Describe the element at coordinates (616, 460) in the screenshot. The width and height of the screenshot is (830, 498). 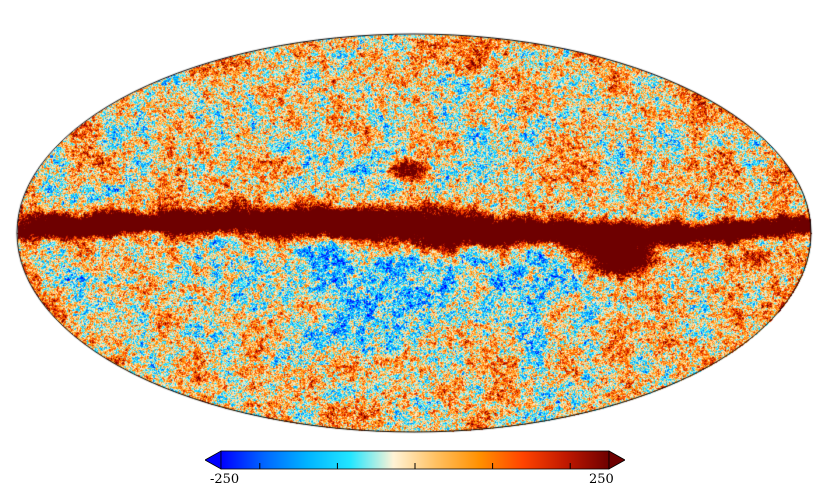
I see `colorbar-max-extend-arrow` at that location.